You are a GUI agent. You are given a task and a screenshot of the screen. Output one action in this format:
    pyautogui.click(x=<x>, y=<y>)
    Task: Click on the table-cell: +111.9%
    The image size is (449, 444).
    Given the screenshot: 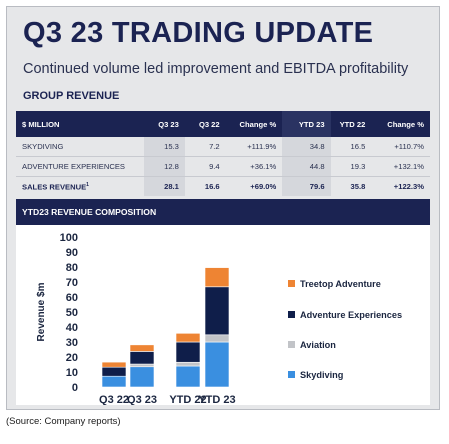 What is the action you would take?
    pyautogui.click(x=254, y=147)
    